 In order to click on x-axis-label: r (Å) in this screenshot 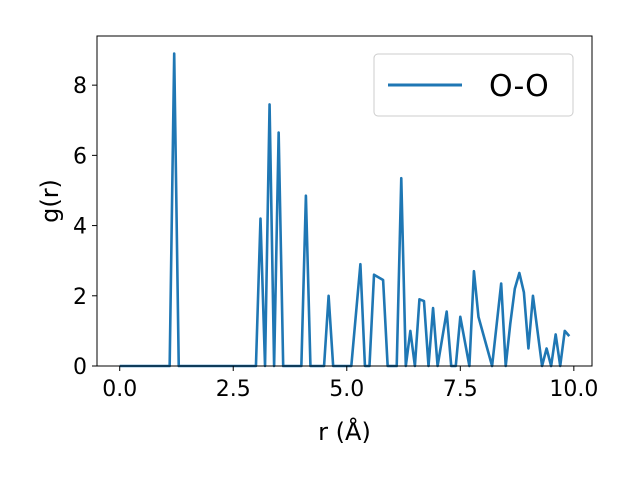, I will do `click(344, 431)`.